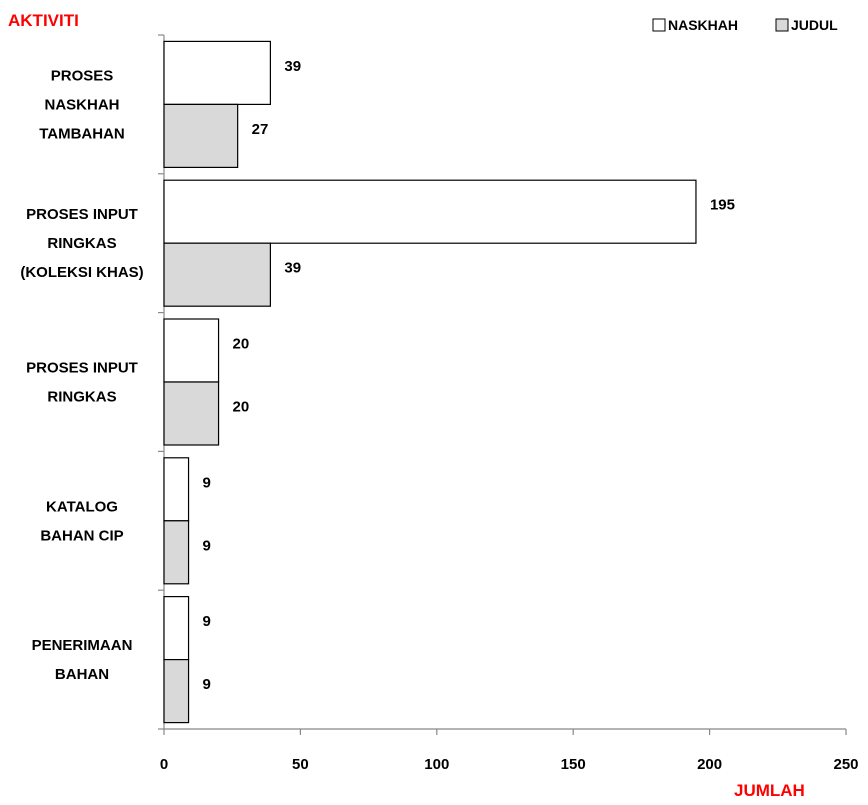  What do you see at coordinates (82, 645) in the screenshot?
I see `category-label: PENERIMAAN` at bounding box center [82, 645].